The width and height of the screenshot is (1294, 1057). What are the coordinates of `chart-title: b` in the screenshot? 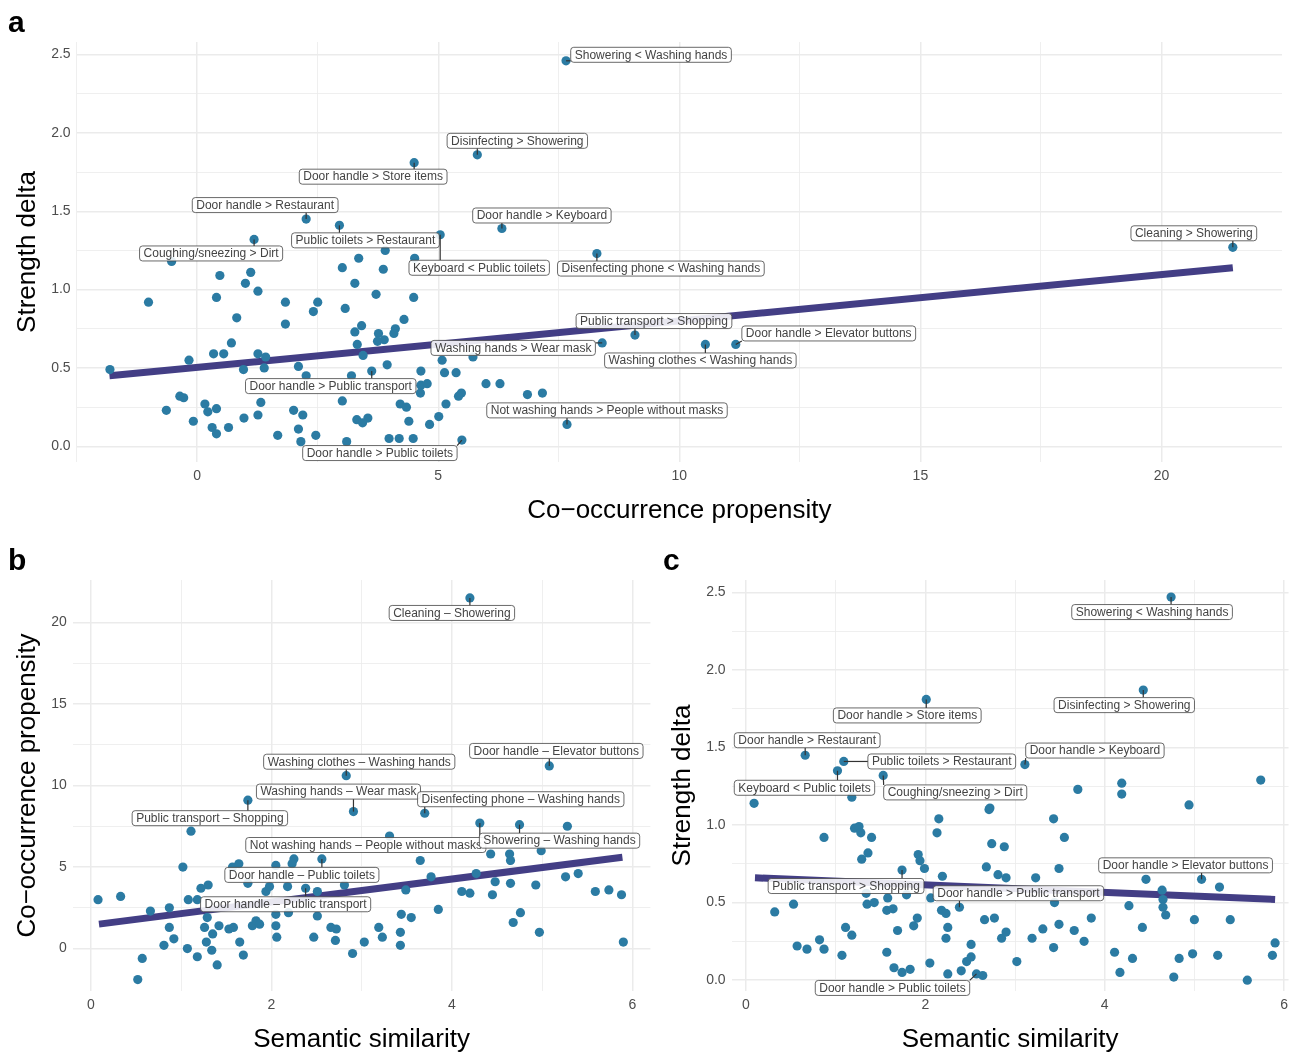 It's located at (17, 560).